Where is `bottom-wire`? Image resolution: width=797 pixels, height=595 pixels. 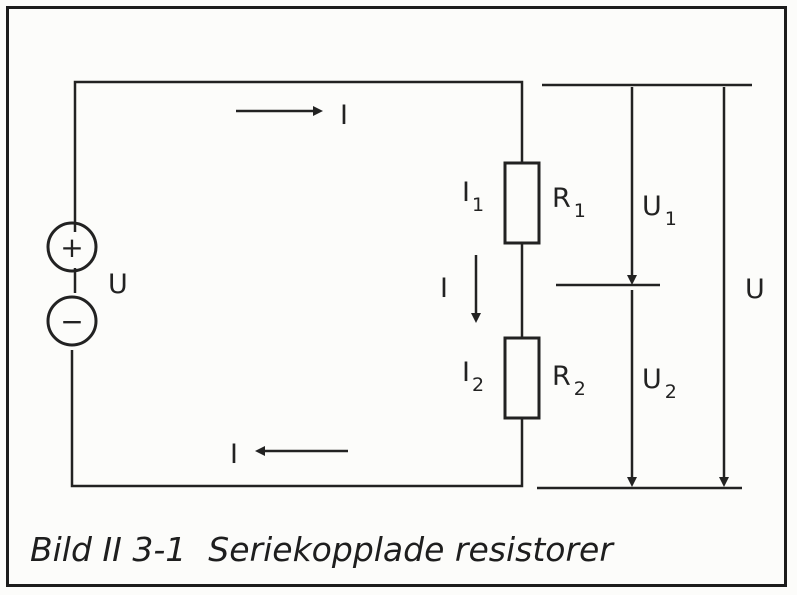
bottom-wire is located at coordinates (297, 419).